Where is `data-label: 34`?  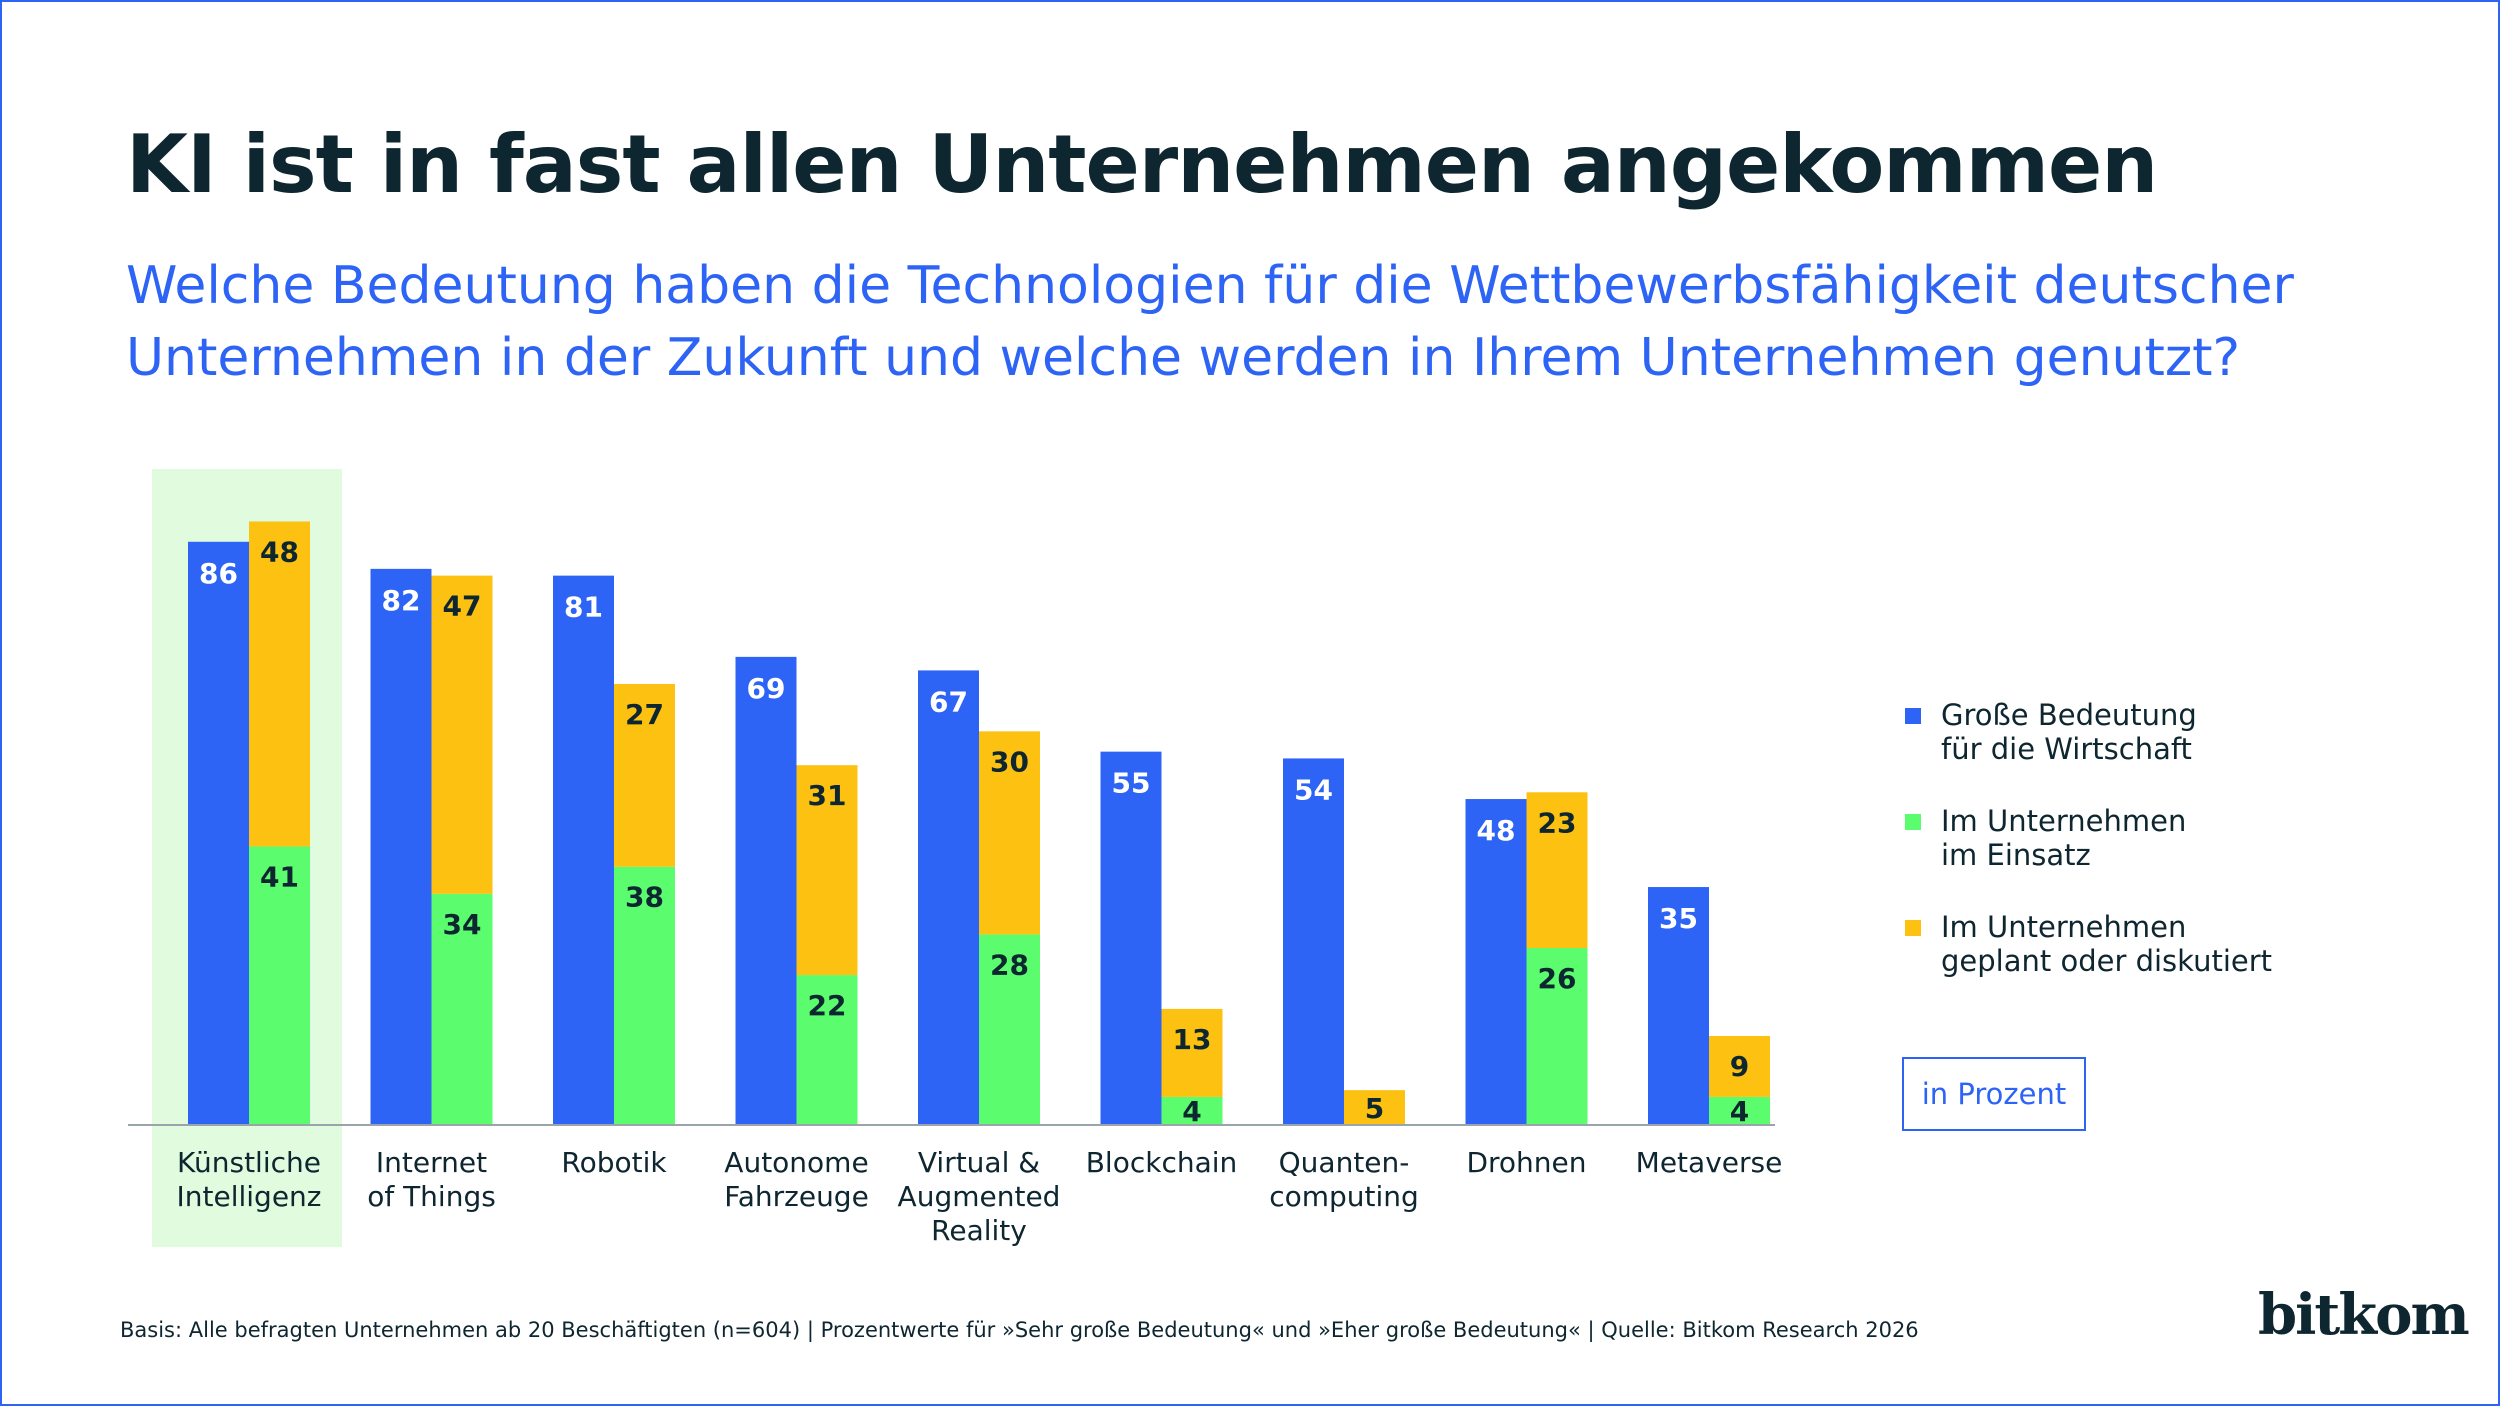 data-label: 34 is located at coordinates (462, 924).